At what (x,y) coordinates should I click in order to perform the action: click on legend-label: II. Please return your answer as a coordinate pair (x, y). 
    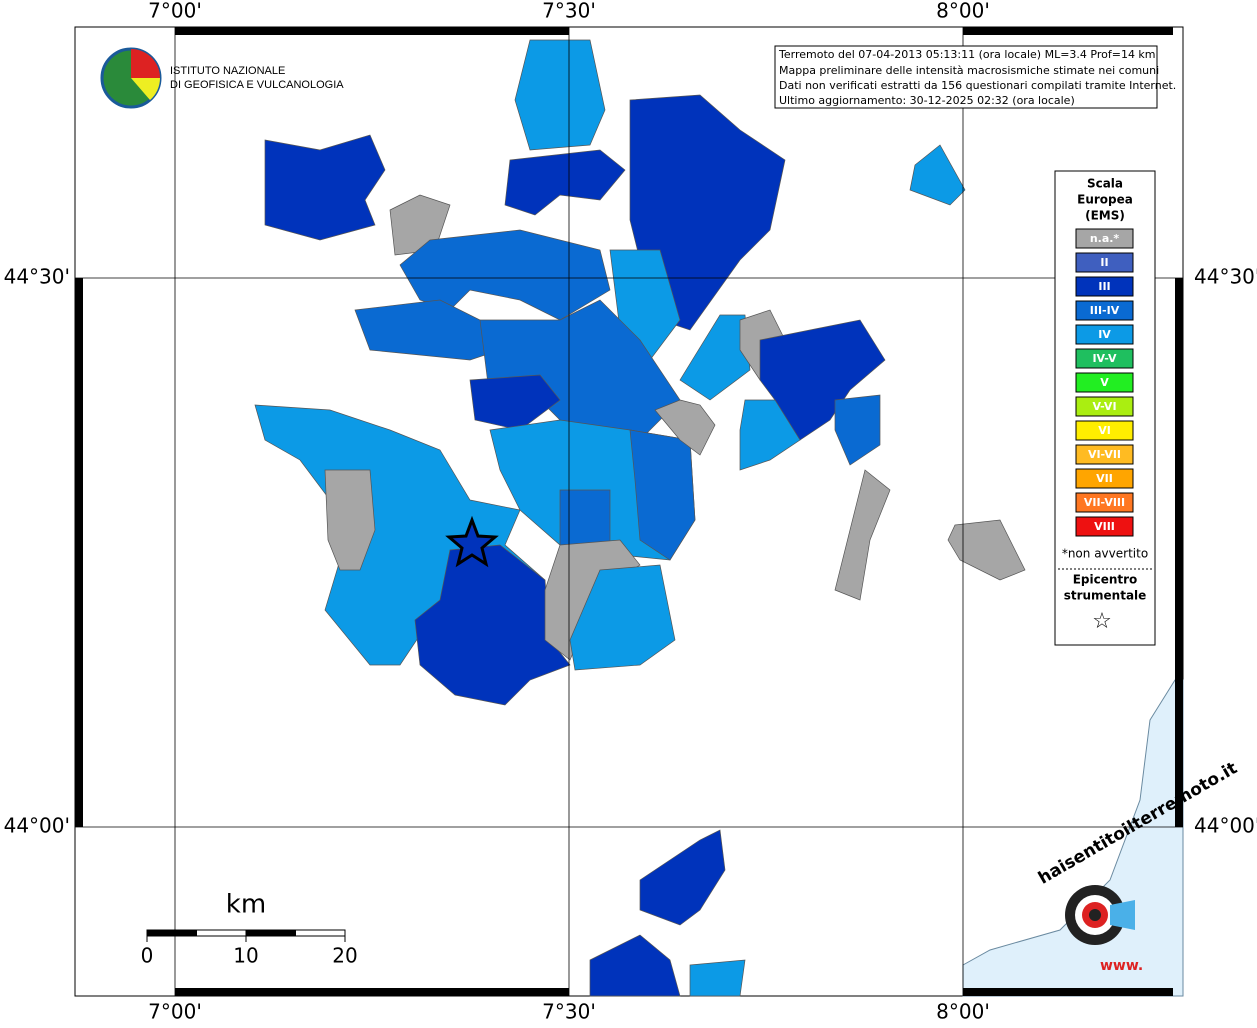
    Looking at the image, I should click on (1104, 262).